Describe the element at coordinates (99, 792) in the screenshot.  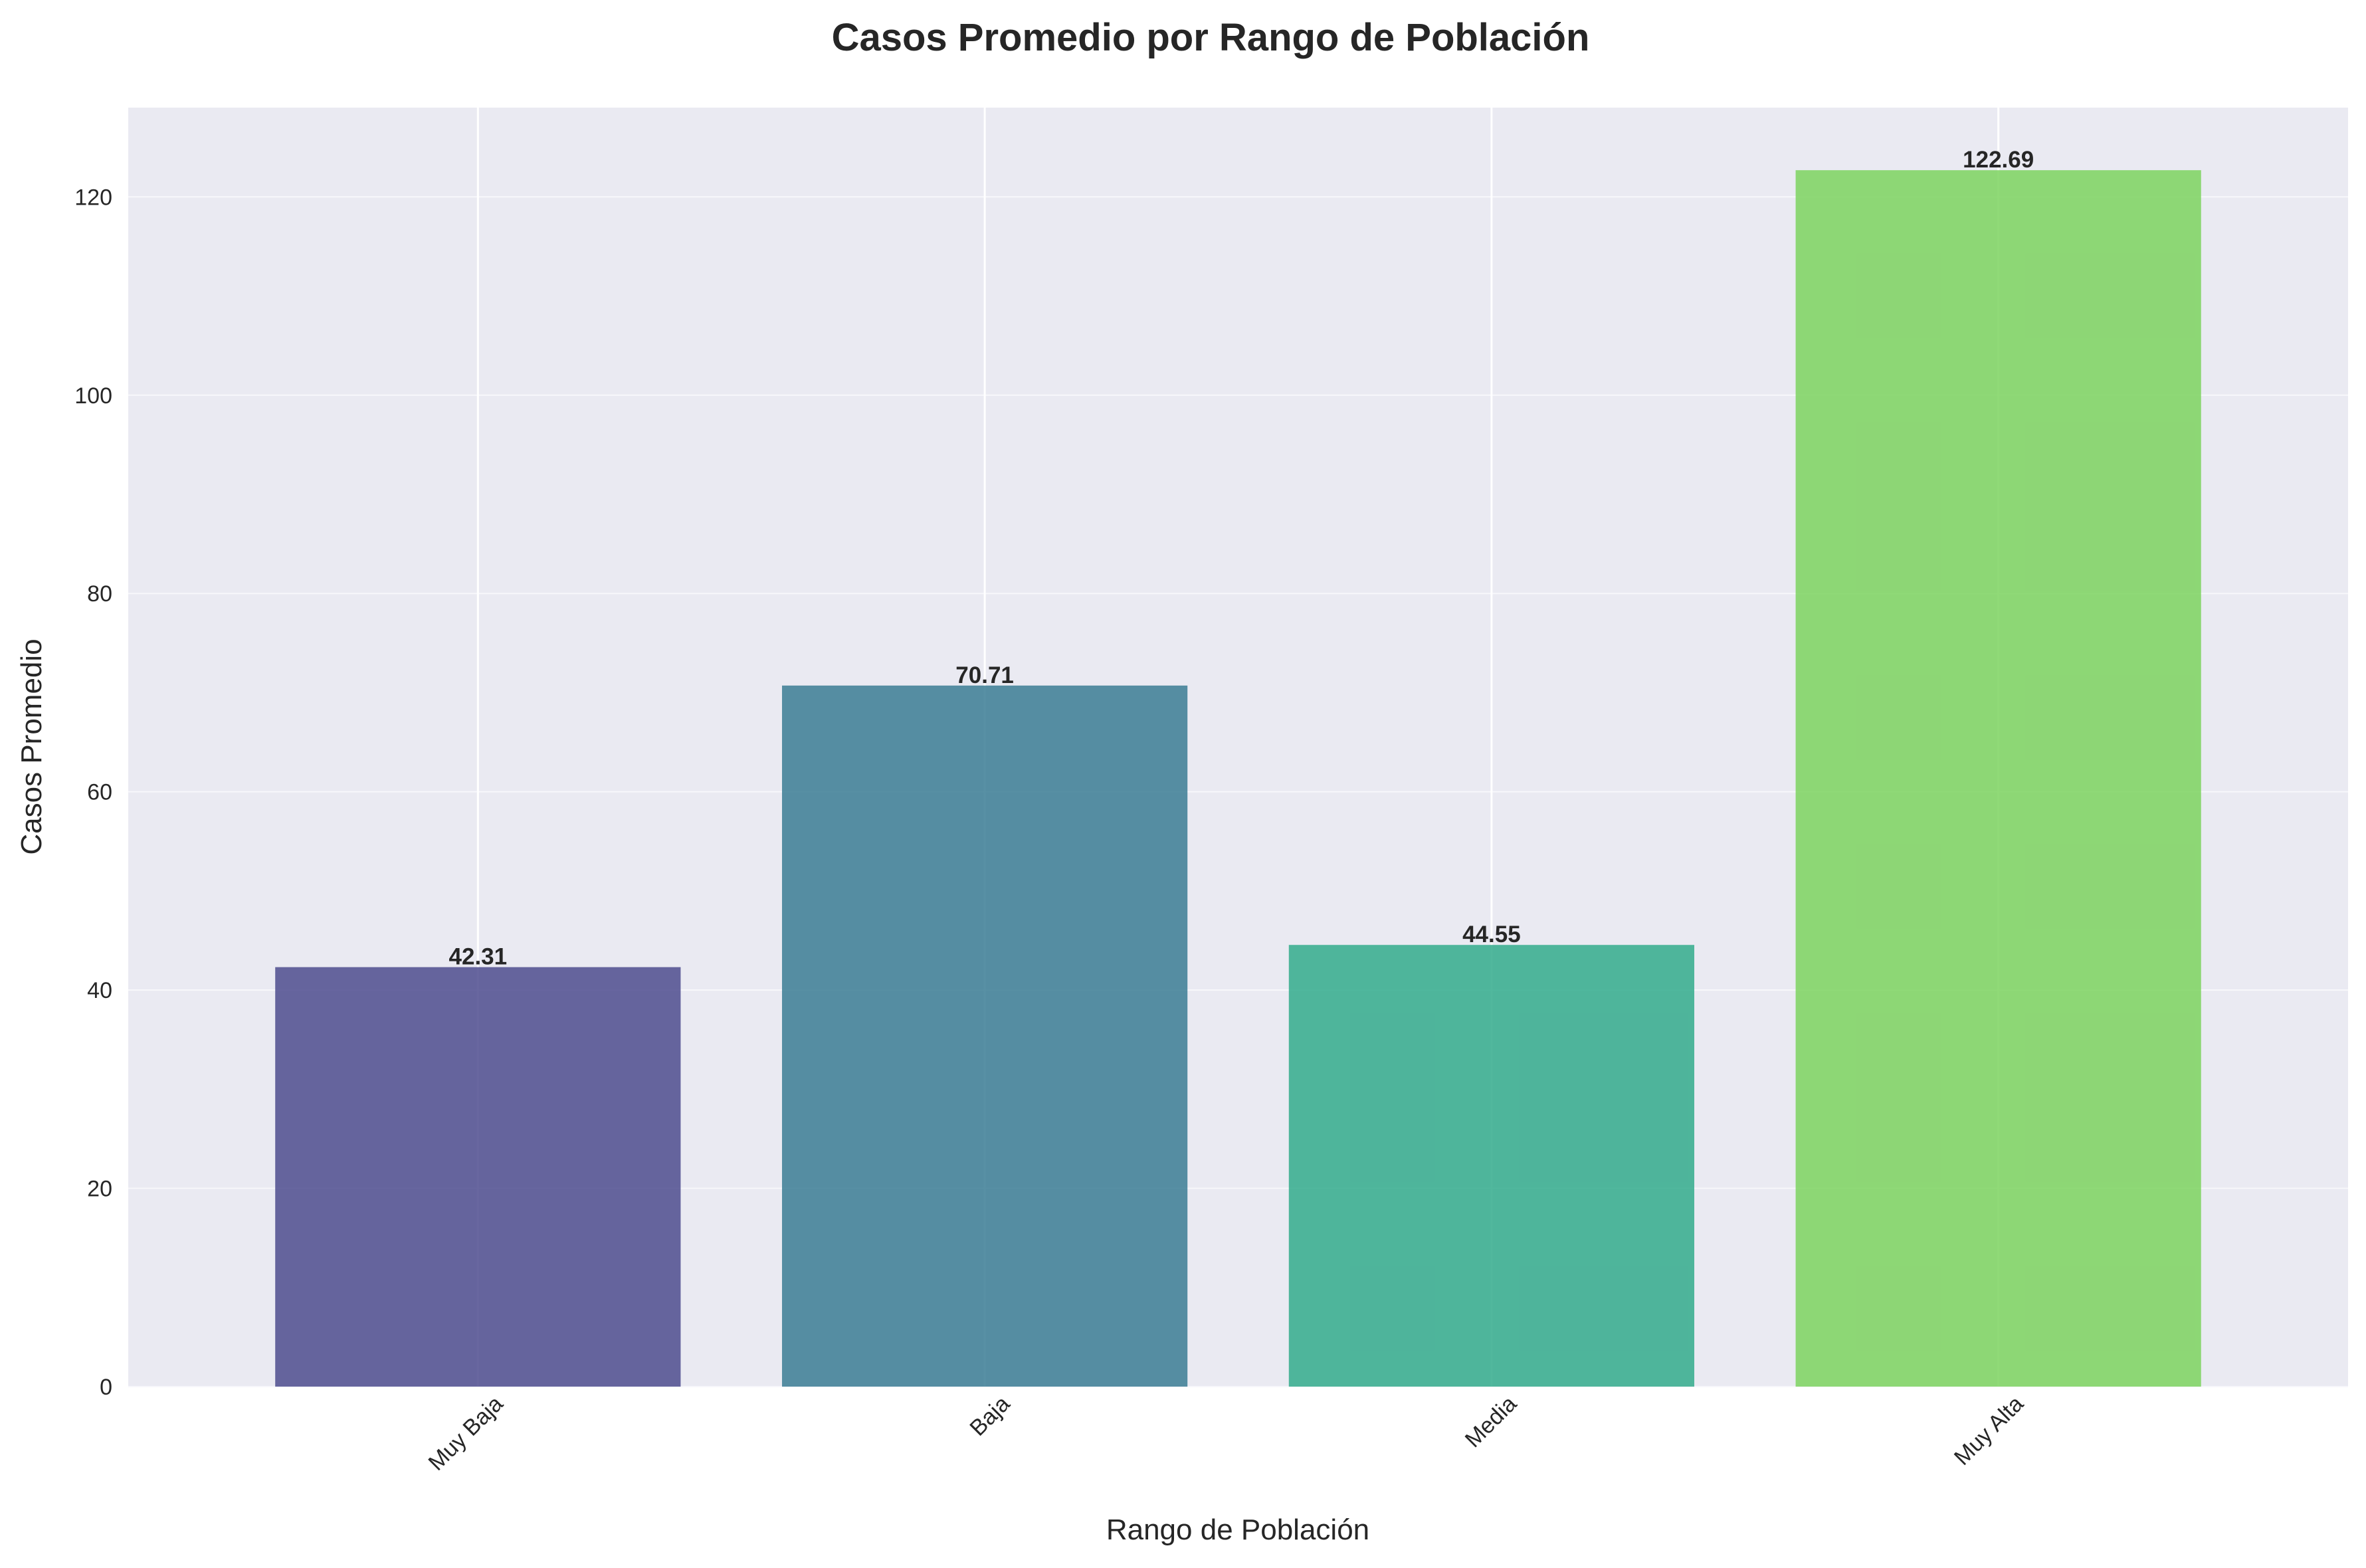
I see `y-tick-label: 60` at that location.